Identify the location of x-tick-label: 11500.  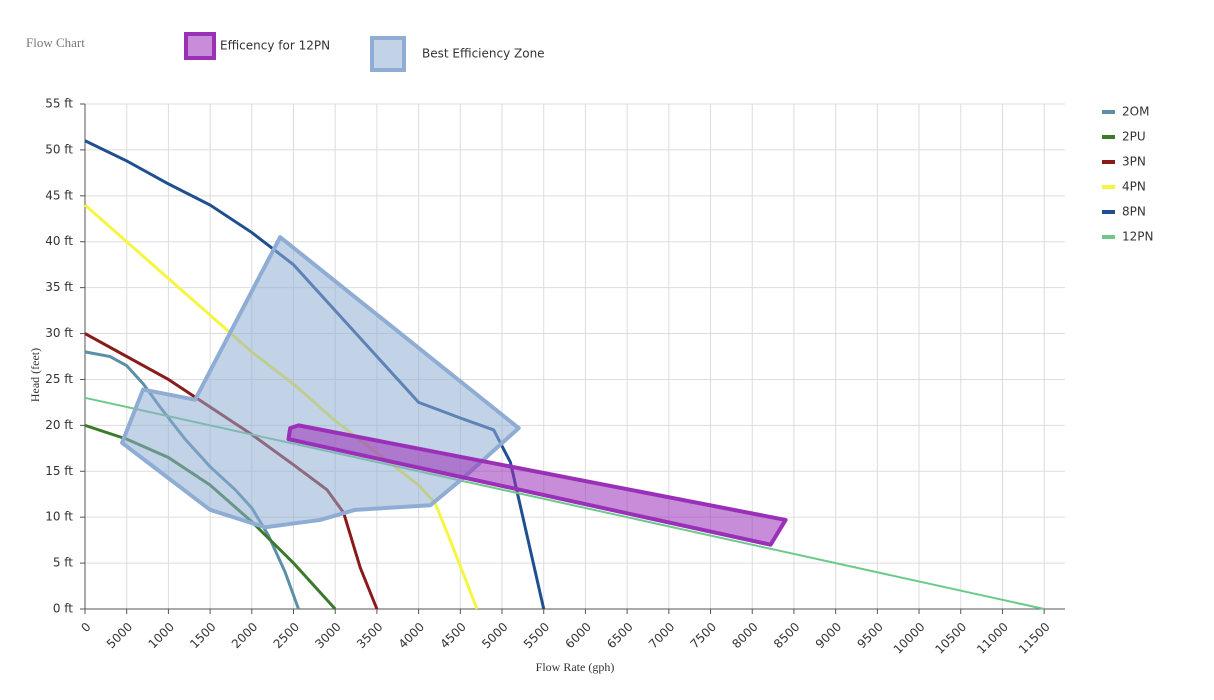
(1034, 638).